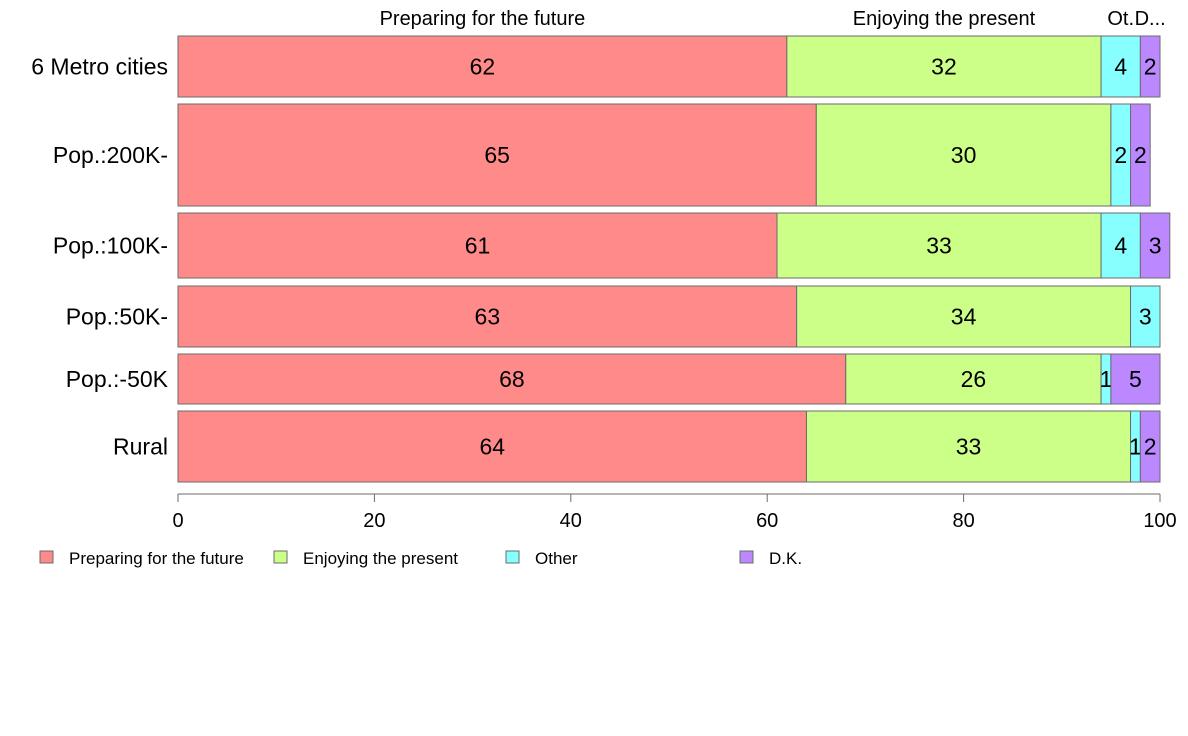  Describe the element at coordinates (1159, 521) in the screenshot. I see `x-tick-label: 100` at that location.